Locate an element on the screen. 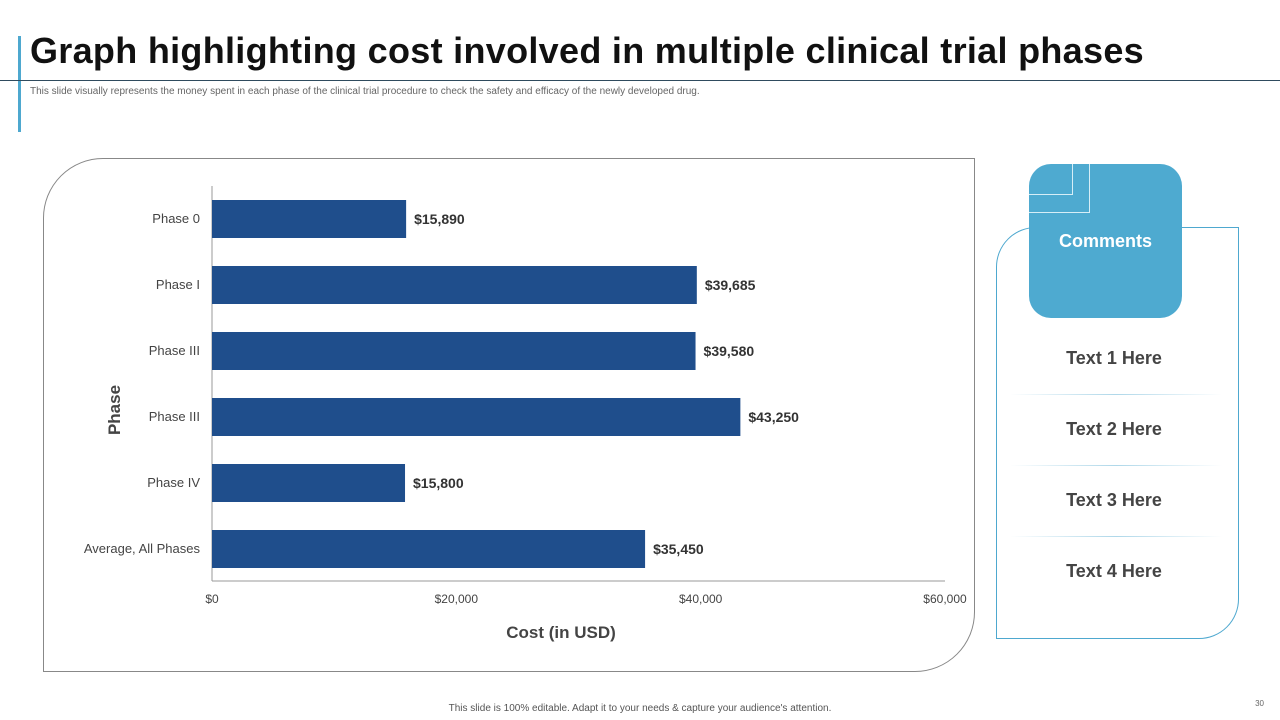 This screenshot has height=720, width=1280. data-label: $39,580 is located at coordinates (729, 351).